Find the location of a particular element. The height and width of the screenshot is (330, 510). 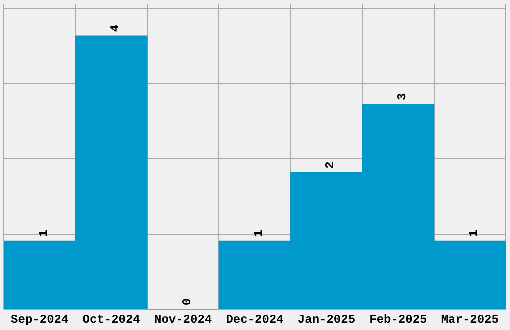

x-tick-label: Oct-2024 is located at coordinates (111, 319).